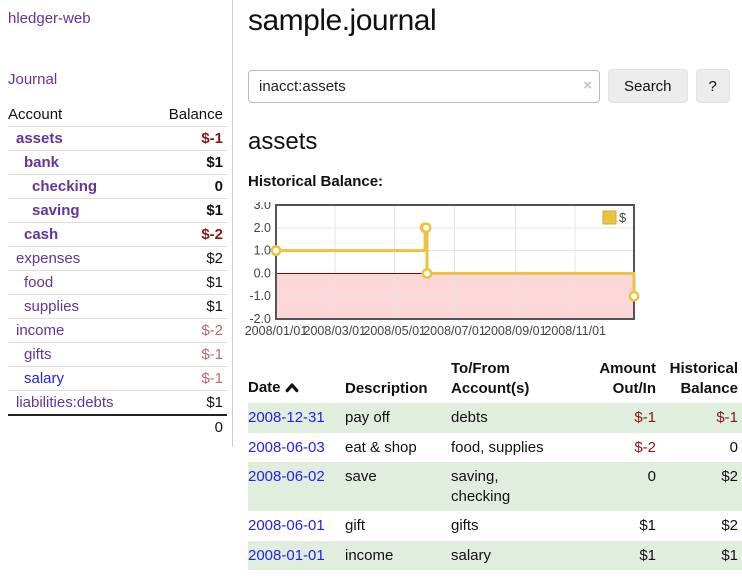 This screenshot has width=742, height=582. I want to click on account-row: income $-2, so click(117, 330).